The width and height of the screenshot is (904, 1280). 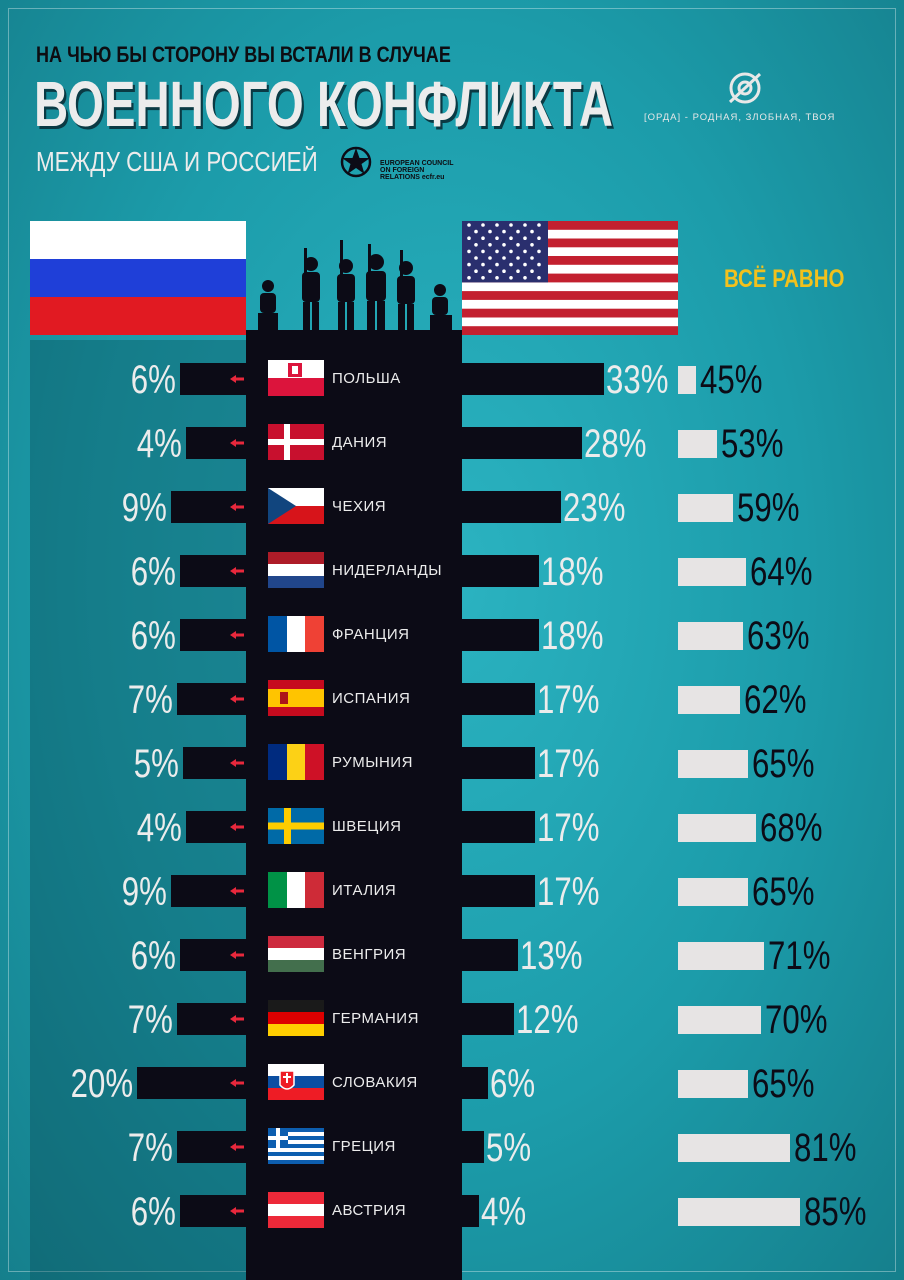 What do you see at coordinates (387, 570) in the screenshot?
I see `country-name: НИДЕРЛАНДЫ` at bounding box center [387, 570].